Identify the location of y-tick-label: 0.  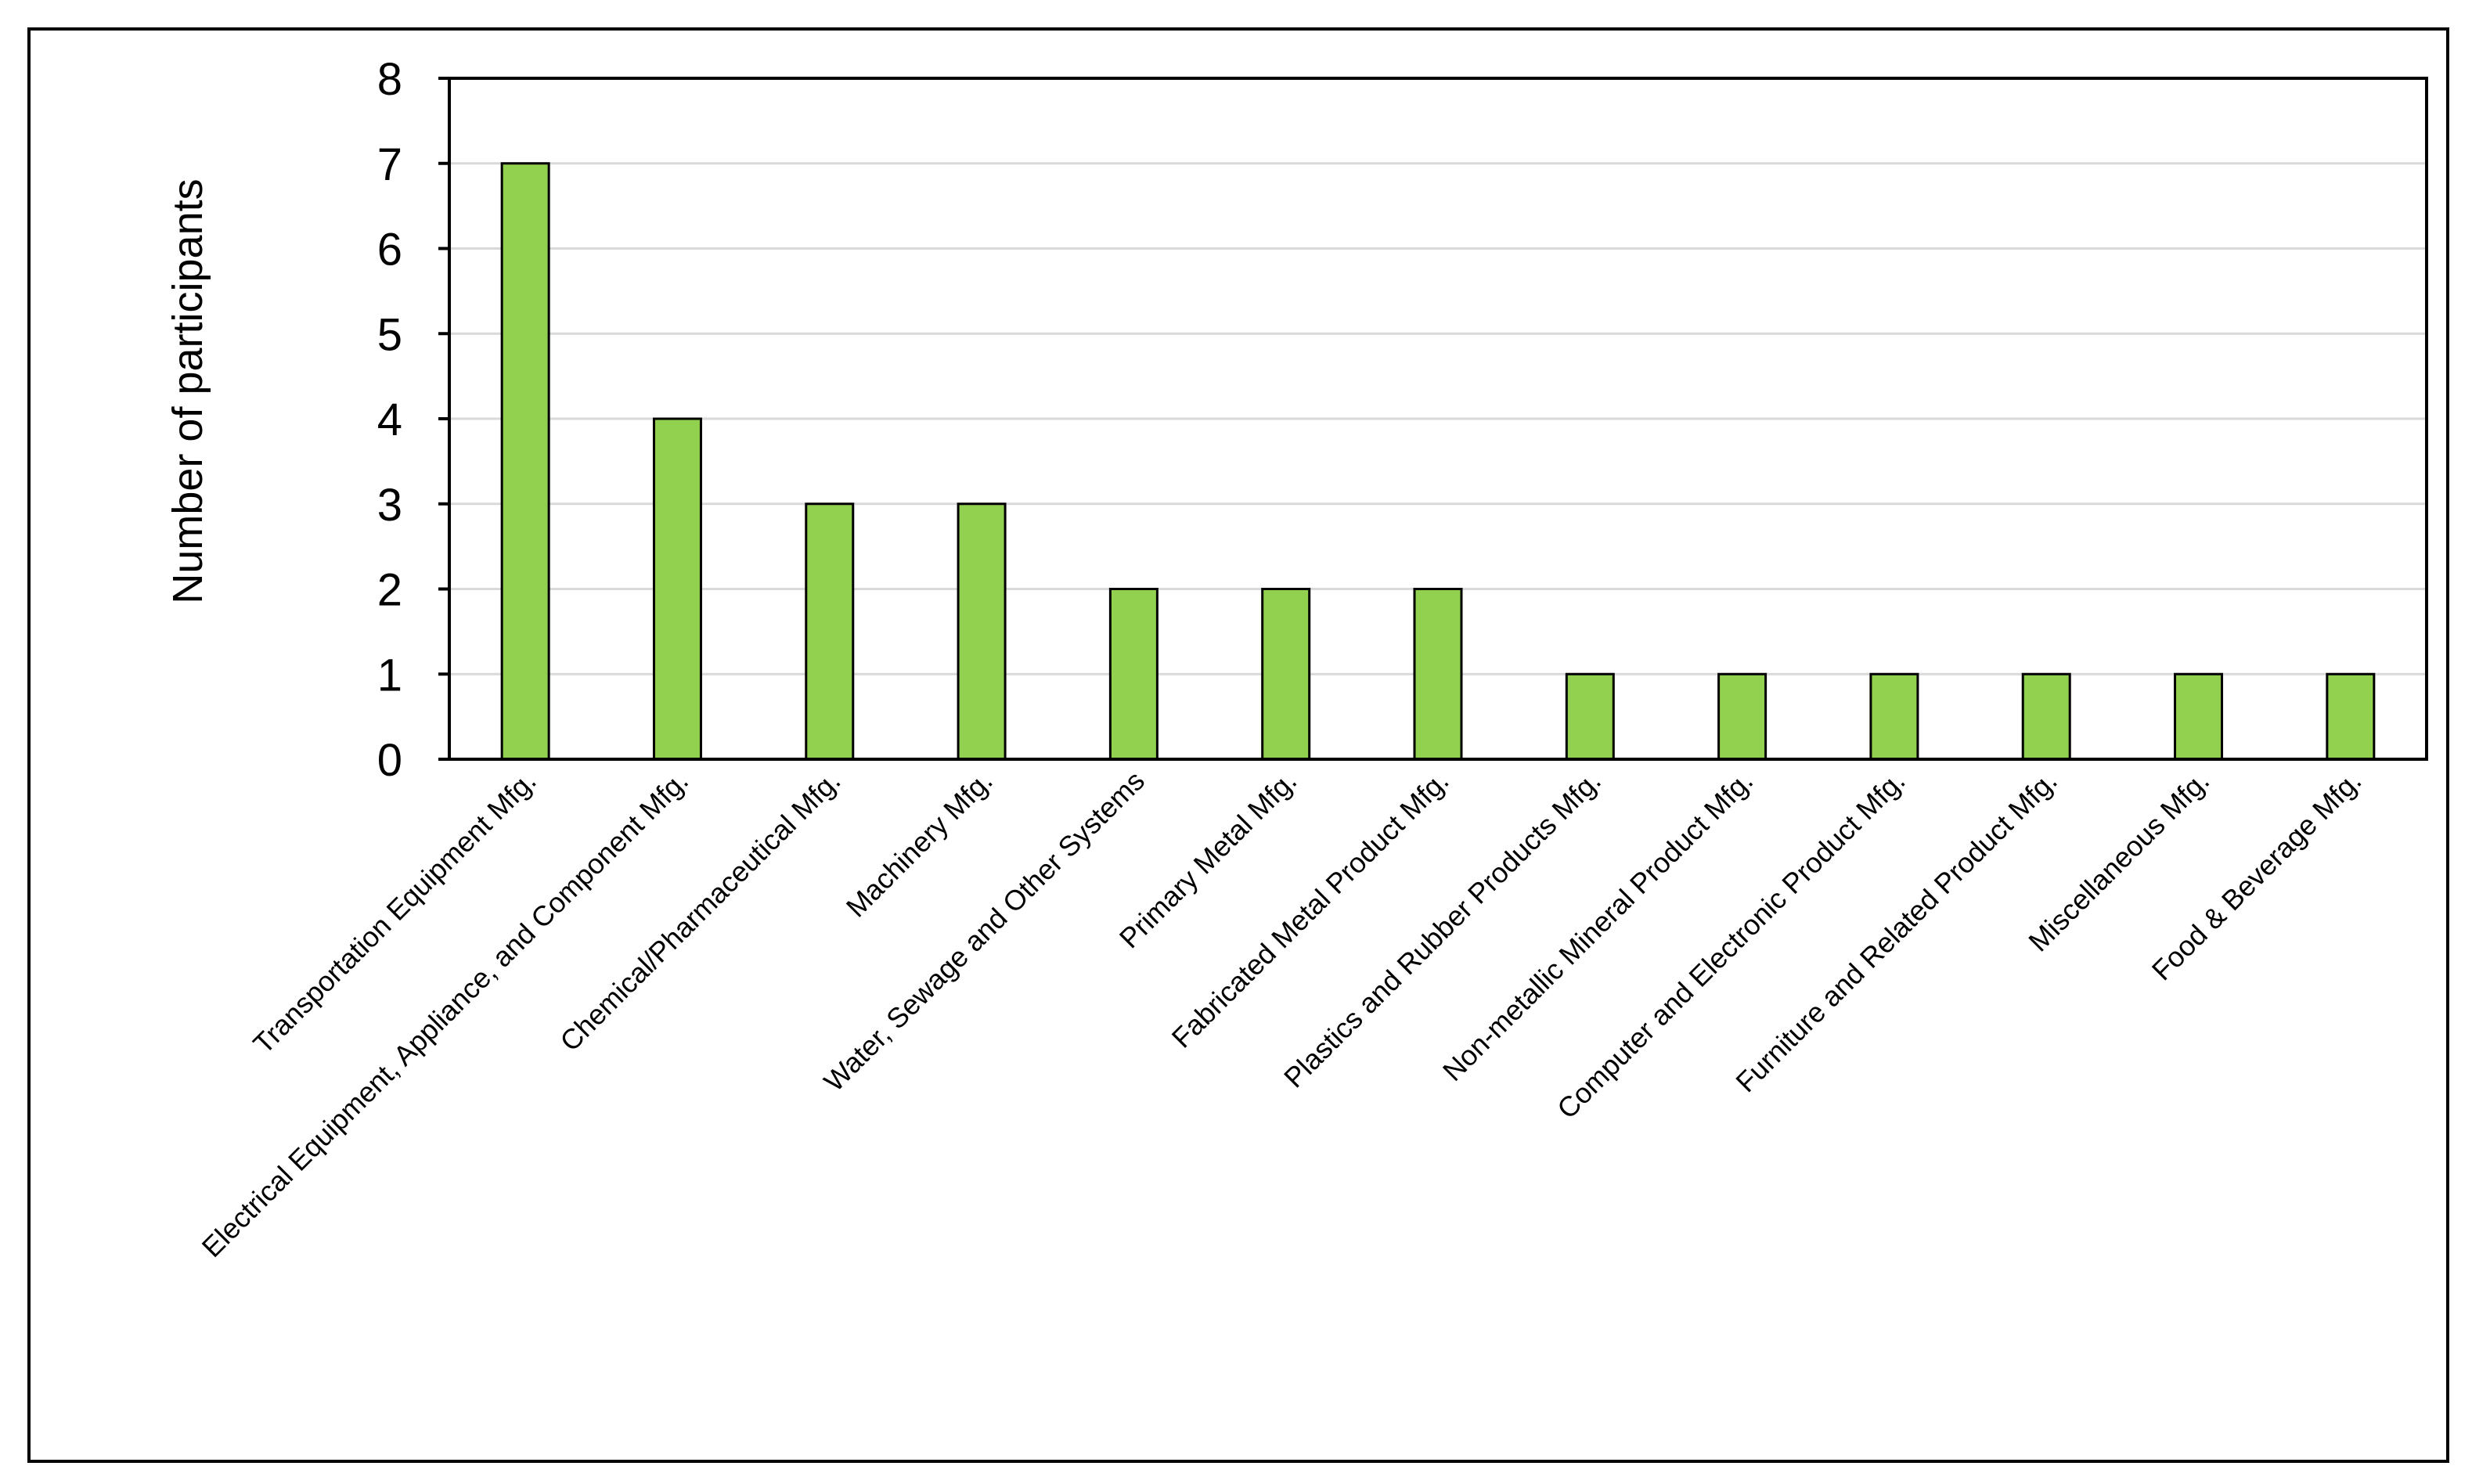
(389, 761).